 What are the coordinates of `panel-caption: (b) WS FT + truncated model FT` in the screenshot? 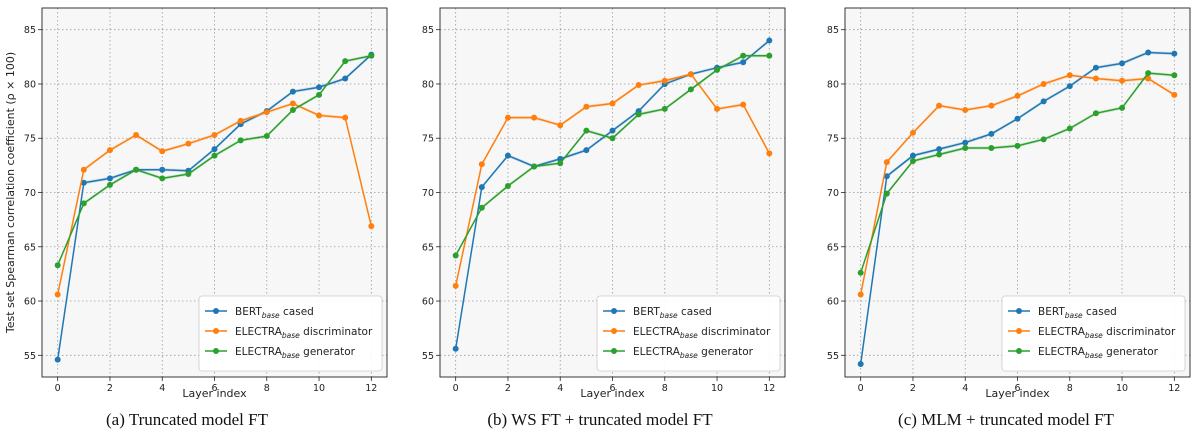 It's located at (600, 419).